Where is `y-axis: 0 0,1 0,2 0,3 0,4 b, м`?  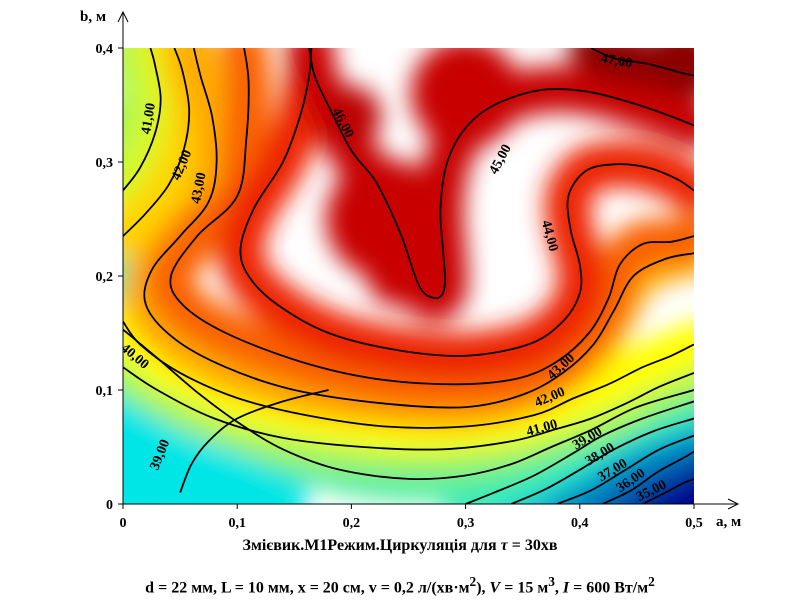 y-axis: 0 0,1 0,2 0,3 0,4 b, м is located at coordinates (104, 261).